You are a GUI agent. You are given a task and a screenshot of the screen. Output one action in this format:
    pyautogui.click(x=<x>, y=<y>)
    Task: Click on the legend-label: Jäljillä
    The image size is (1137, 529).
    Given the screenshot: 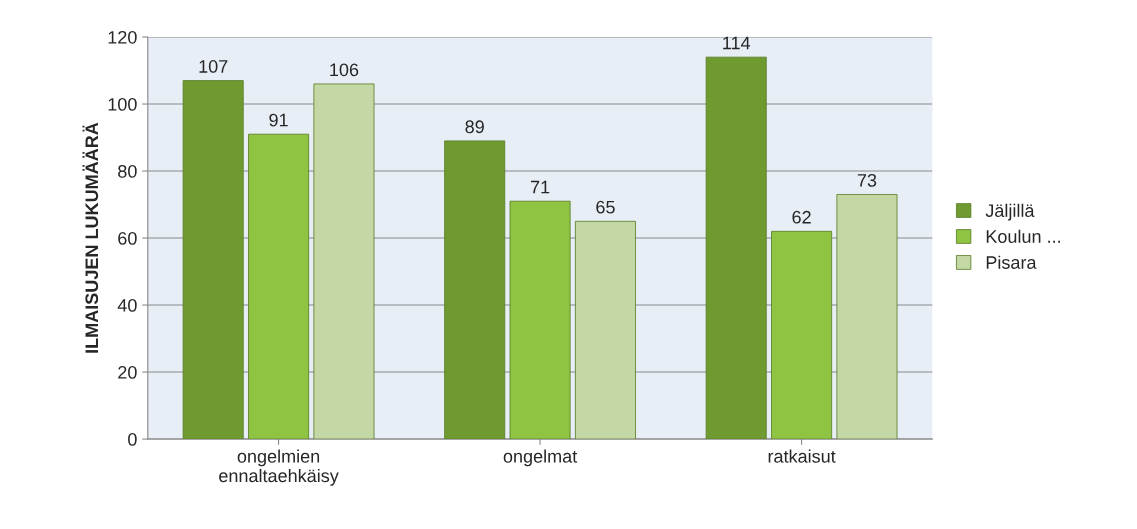 What is the action you would take?
    pyautogui.click(x=1010, y=212)
    